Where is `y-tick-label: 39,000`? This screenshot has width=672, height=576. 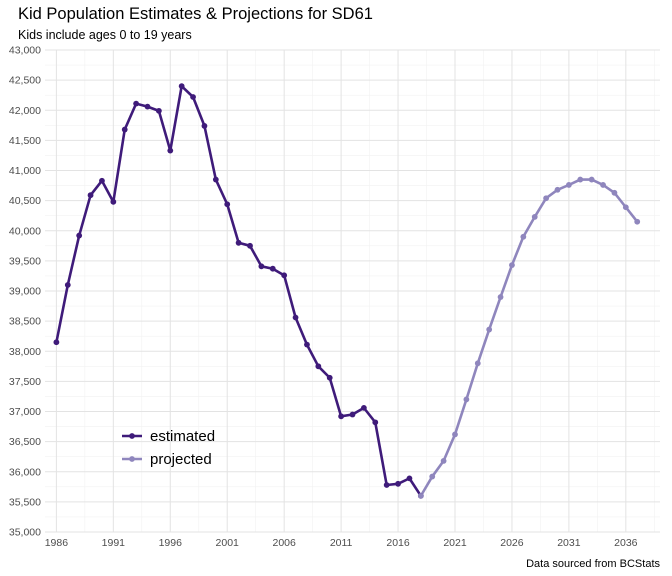 y-tick-label: 39,000 is located at coordinates (25, 292).